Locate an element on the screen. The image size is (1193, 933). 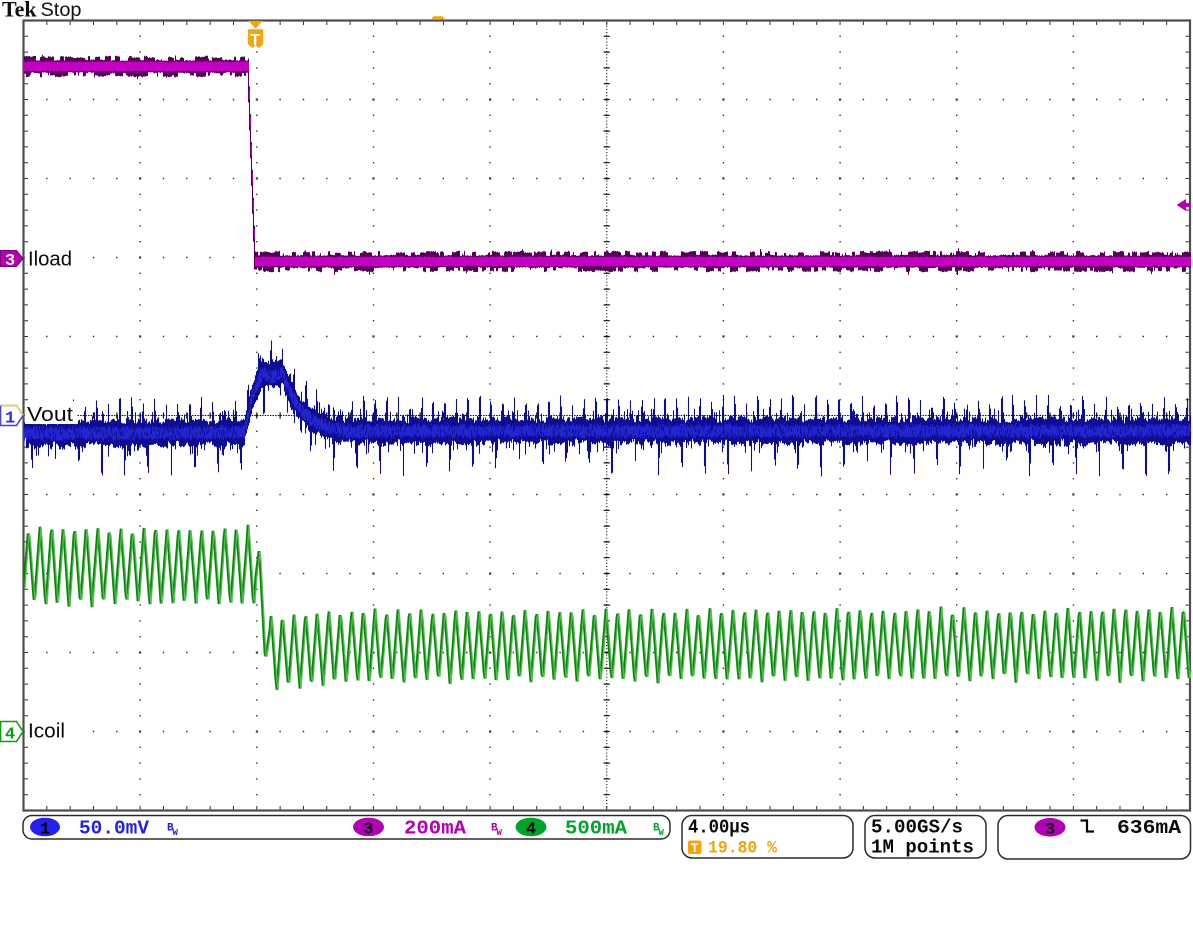
svg-text: 4.00µs is located at coordinates (719, 828).